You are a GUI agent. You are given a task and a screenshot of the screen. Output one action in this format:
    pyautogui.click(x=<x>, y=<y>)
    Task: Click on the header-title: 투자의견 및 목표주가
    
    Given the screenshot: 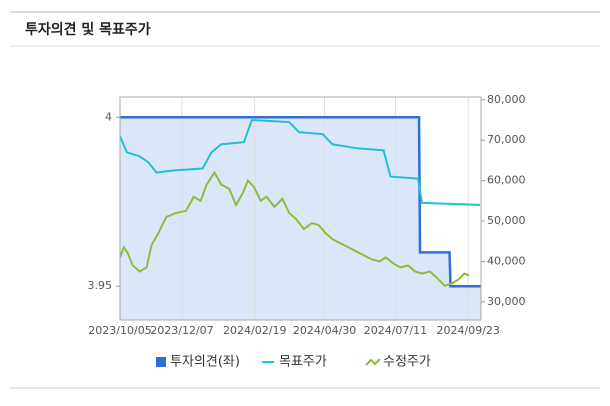 What is the action you would take?
    pyautogui.click(x=88, y=29)
    